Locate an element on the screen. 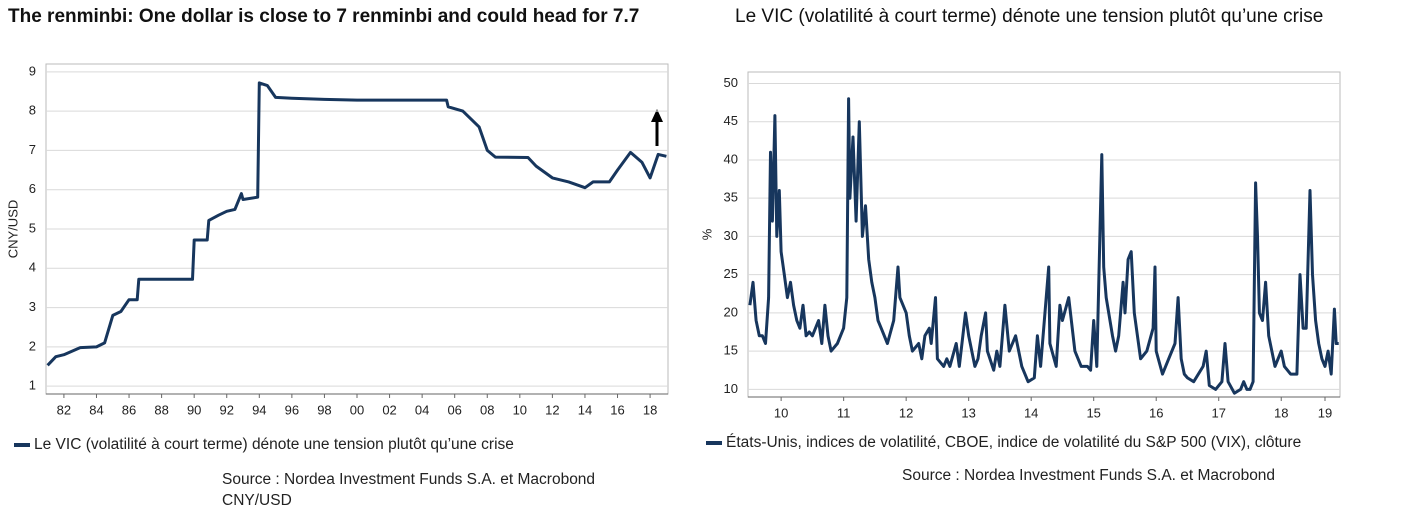  y-tick-label: 15 is located at coordinates (731, 350).